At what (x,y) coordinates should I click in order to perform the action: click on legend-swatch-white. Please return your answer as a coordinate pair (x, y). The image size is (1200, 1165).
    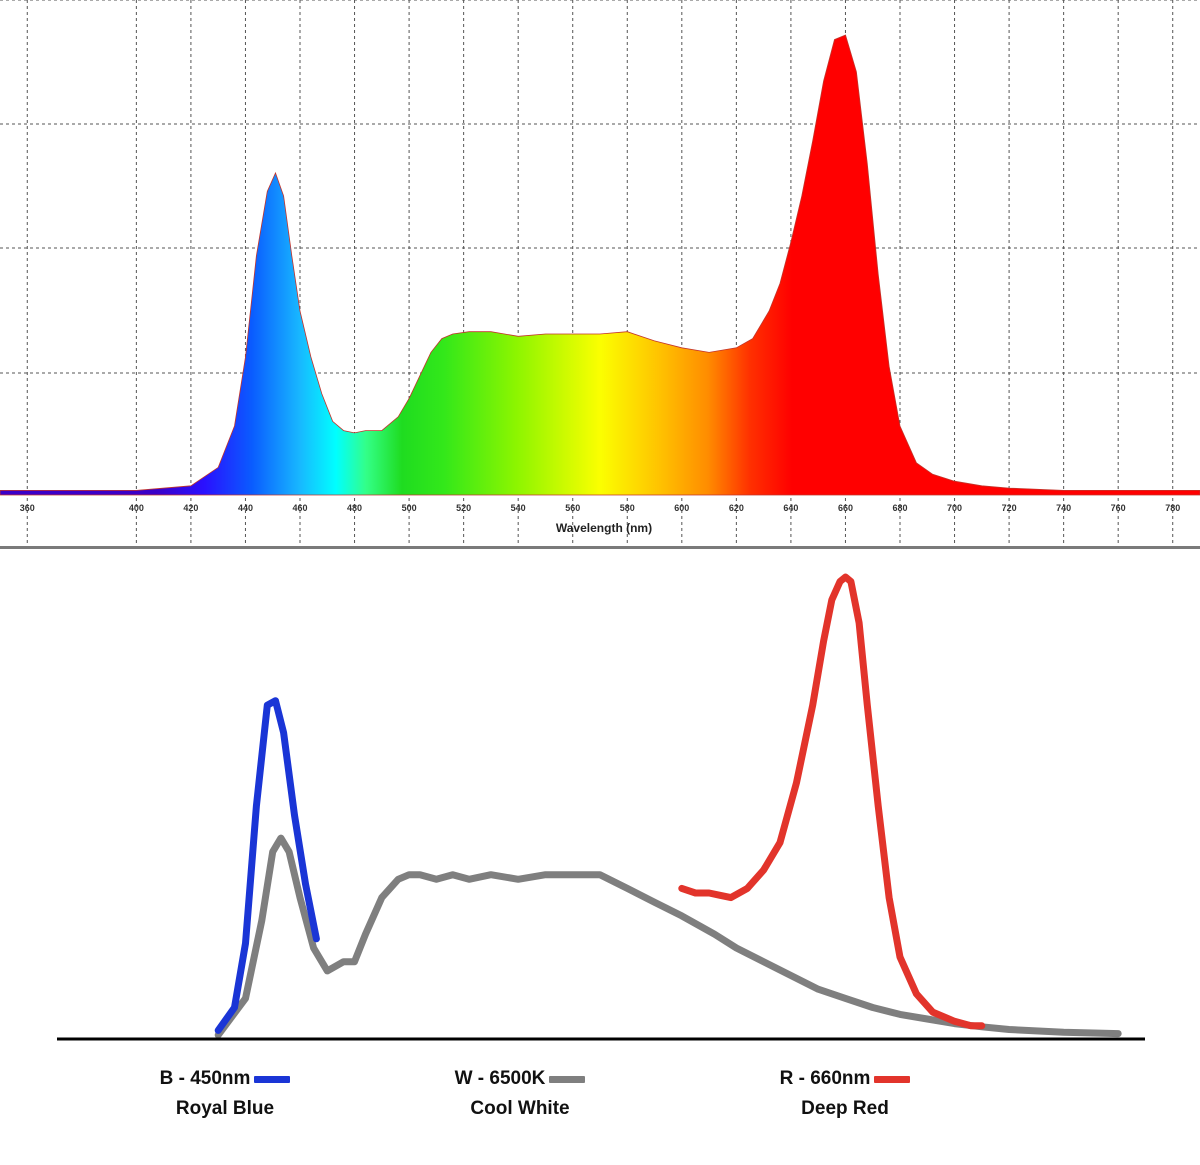
    Looking at the image, I should click on (567, 1079).